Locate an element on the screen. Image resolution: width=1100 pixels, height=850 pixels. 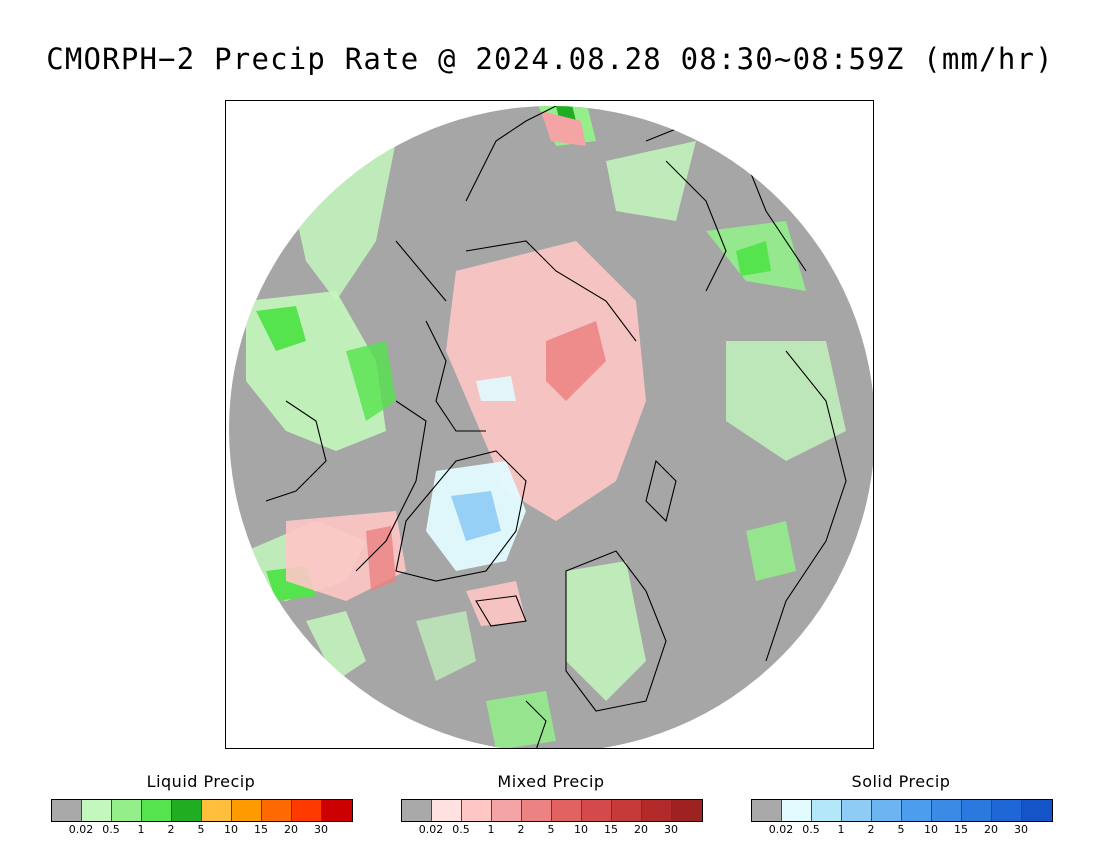
legend-solid-tick-label: 1 is located at coordinates (841, 829).